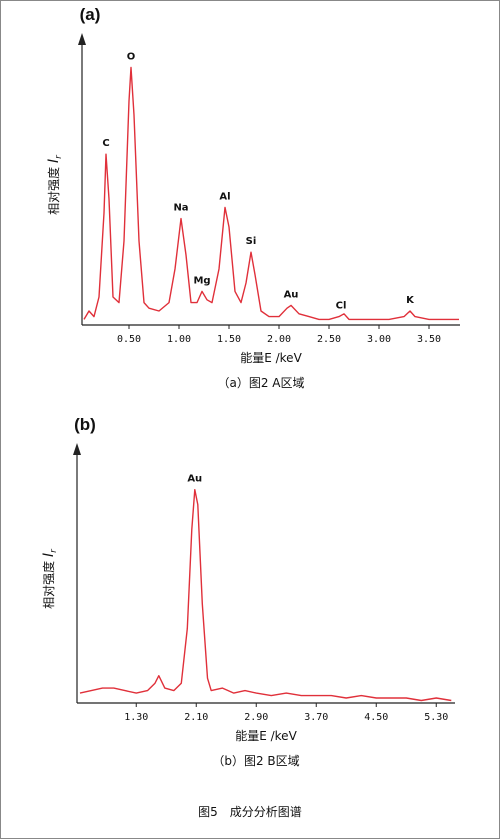  I want to click on figure-caption: 图5 成分分析图谱, so click(250, 812).